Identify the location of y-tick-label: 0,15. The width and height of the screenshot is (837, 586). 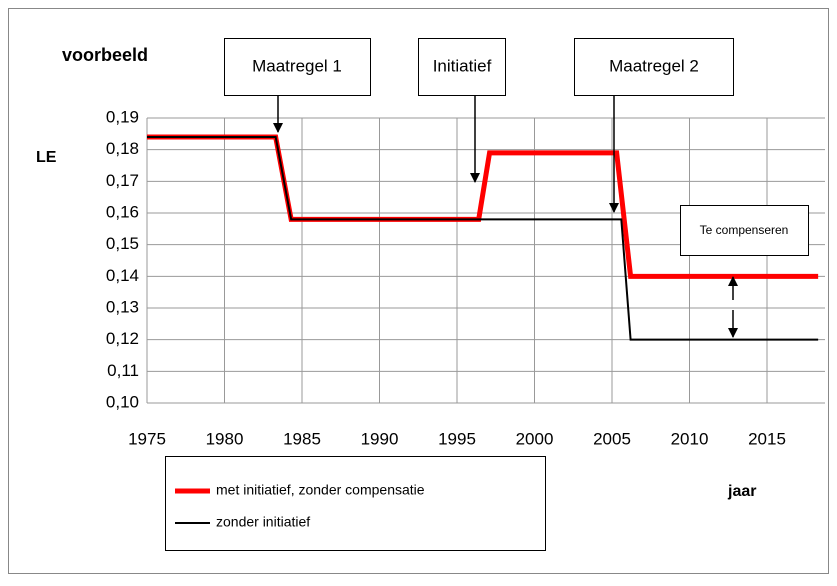
(122, 243).